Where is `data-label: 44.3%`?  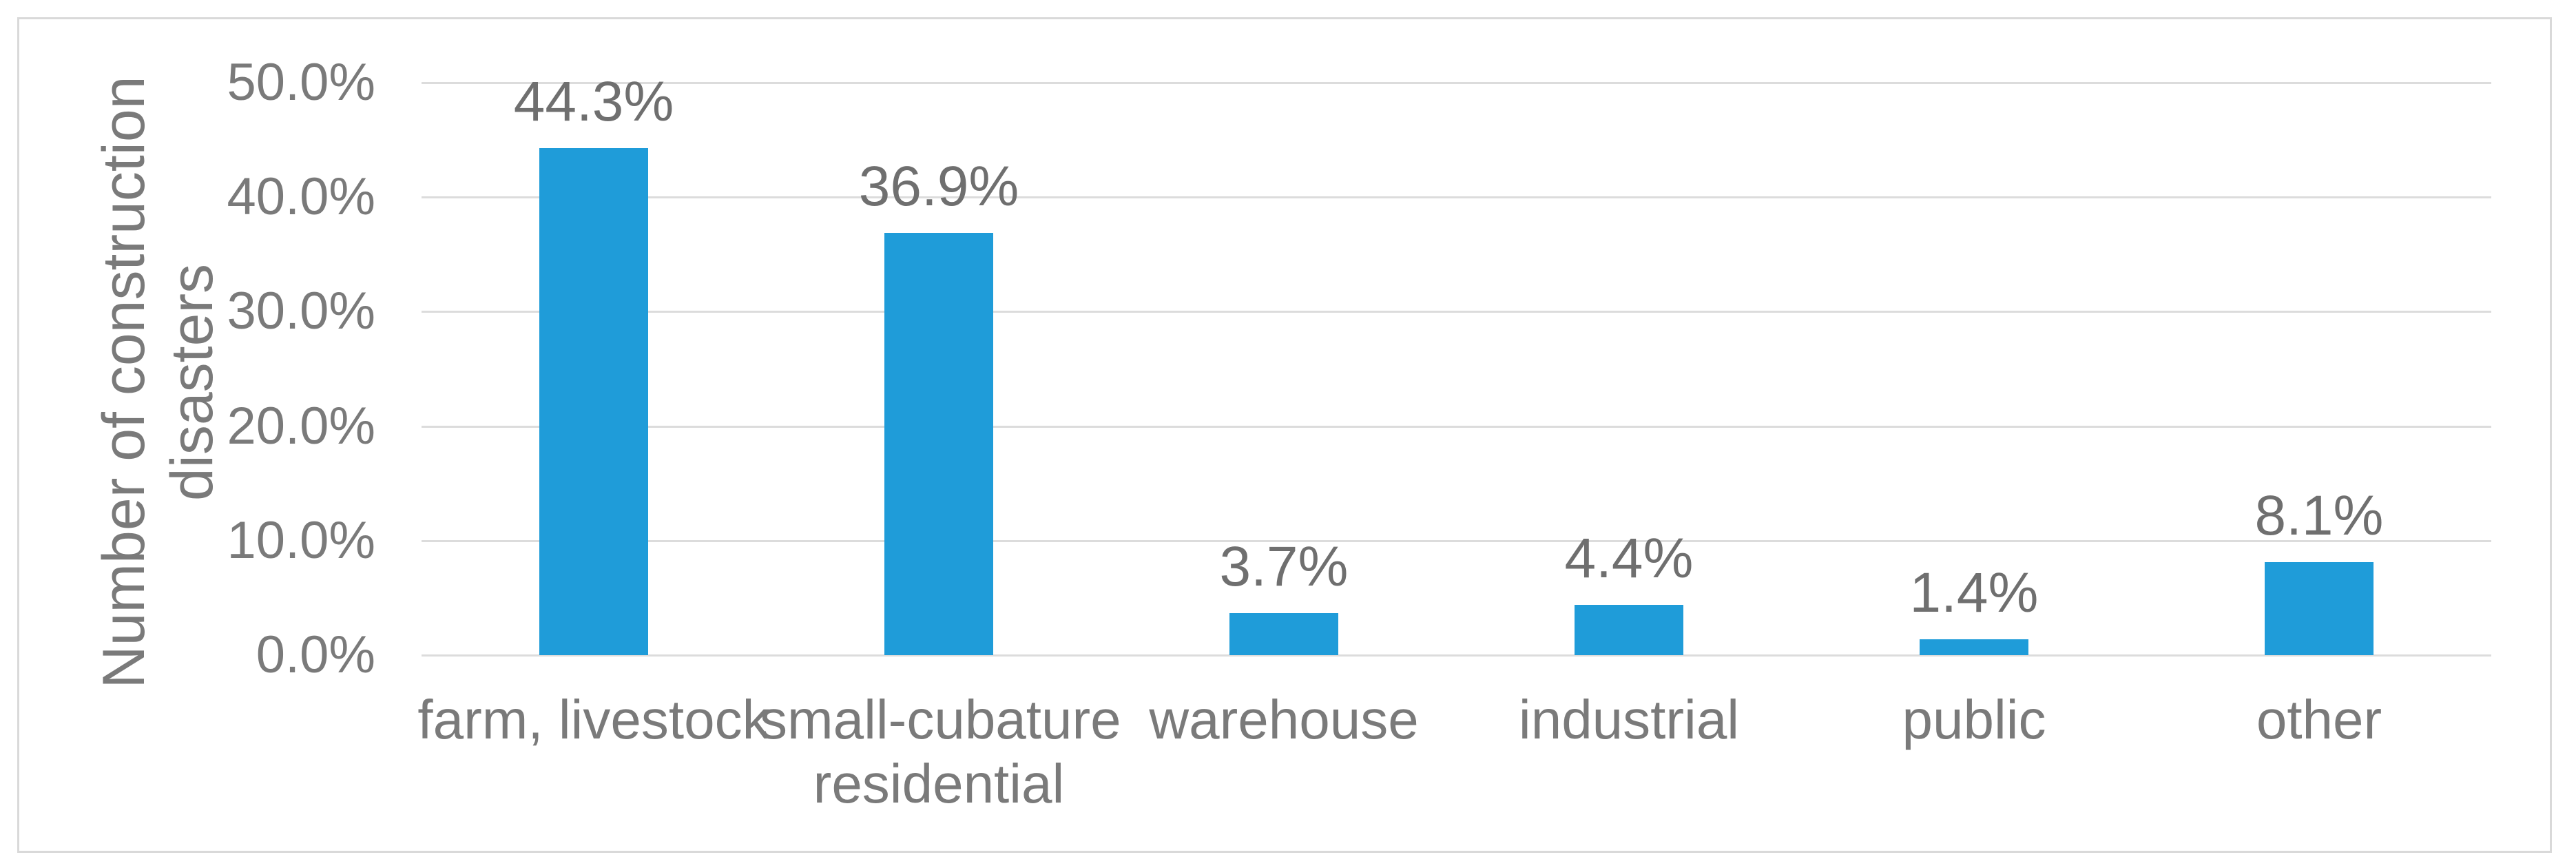 data-label: 44.3% is located at coordinates (593, 101).